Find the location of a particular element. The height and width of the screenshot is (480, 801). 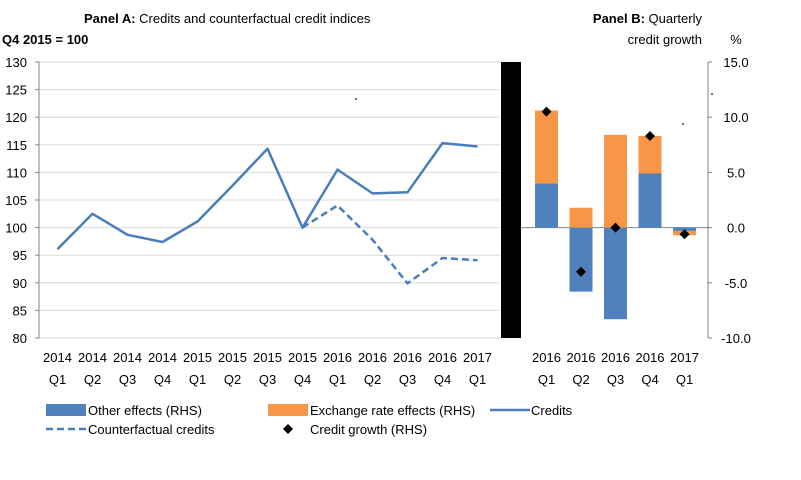

panel-b-title: Panel B: Quarterly is located at coordinates (648, 18).